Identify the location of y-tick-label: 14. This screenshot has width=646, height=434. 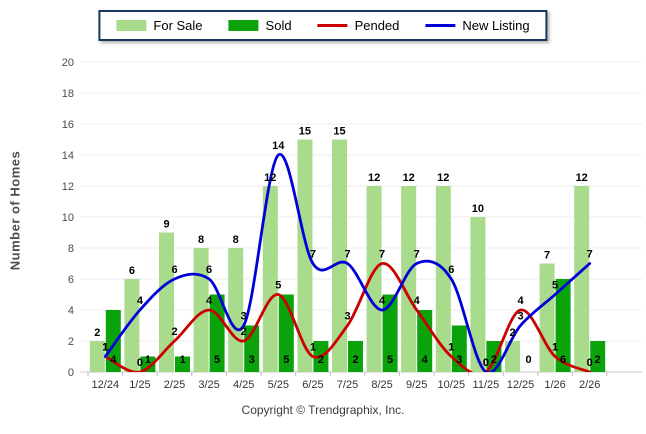
(68, 156).